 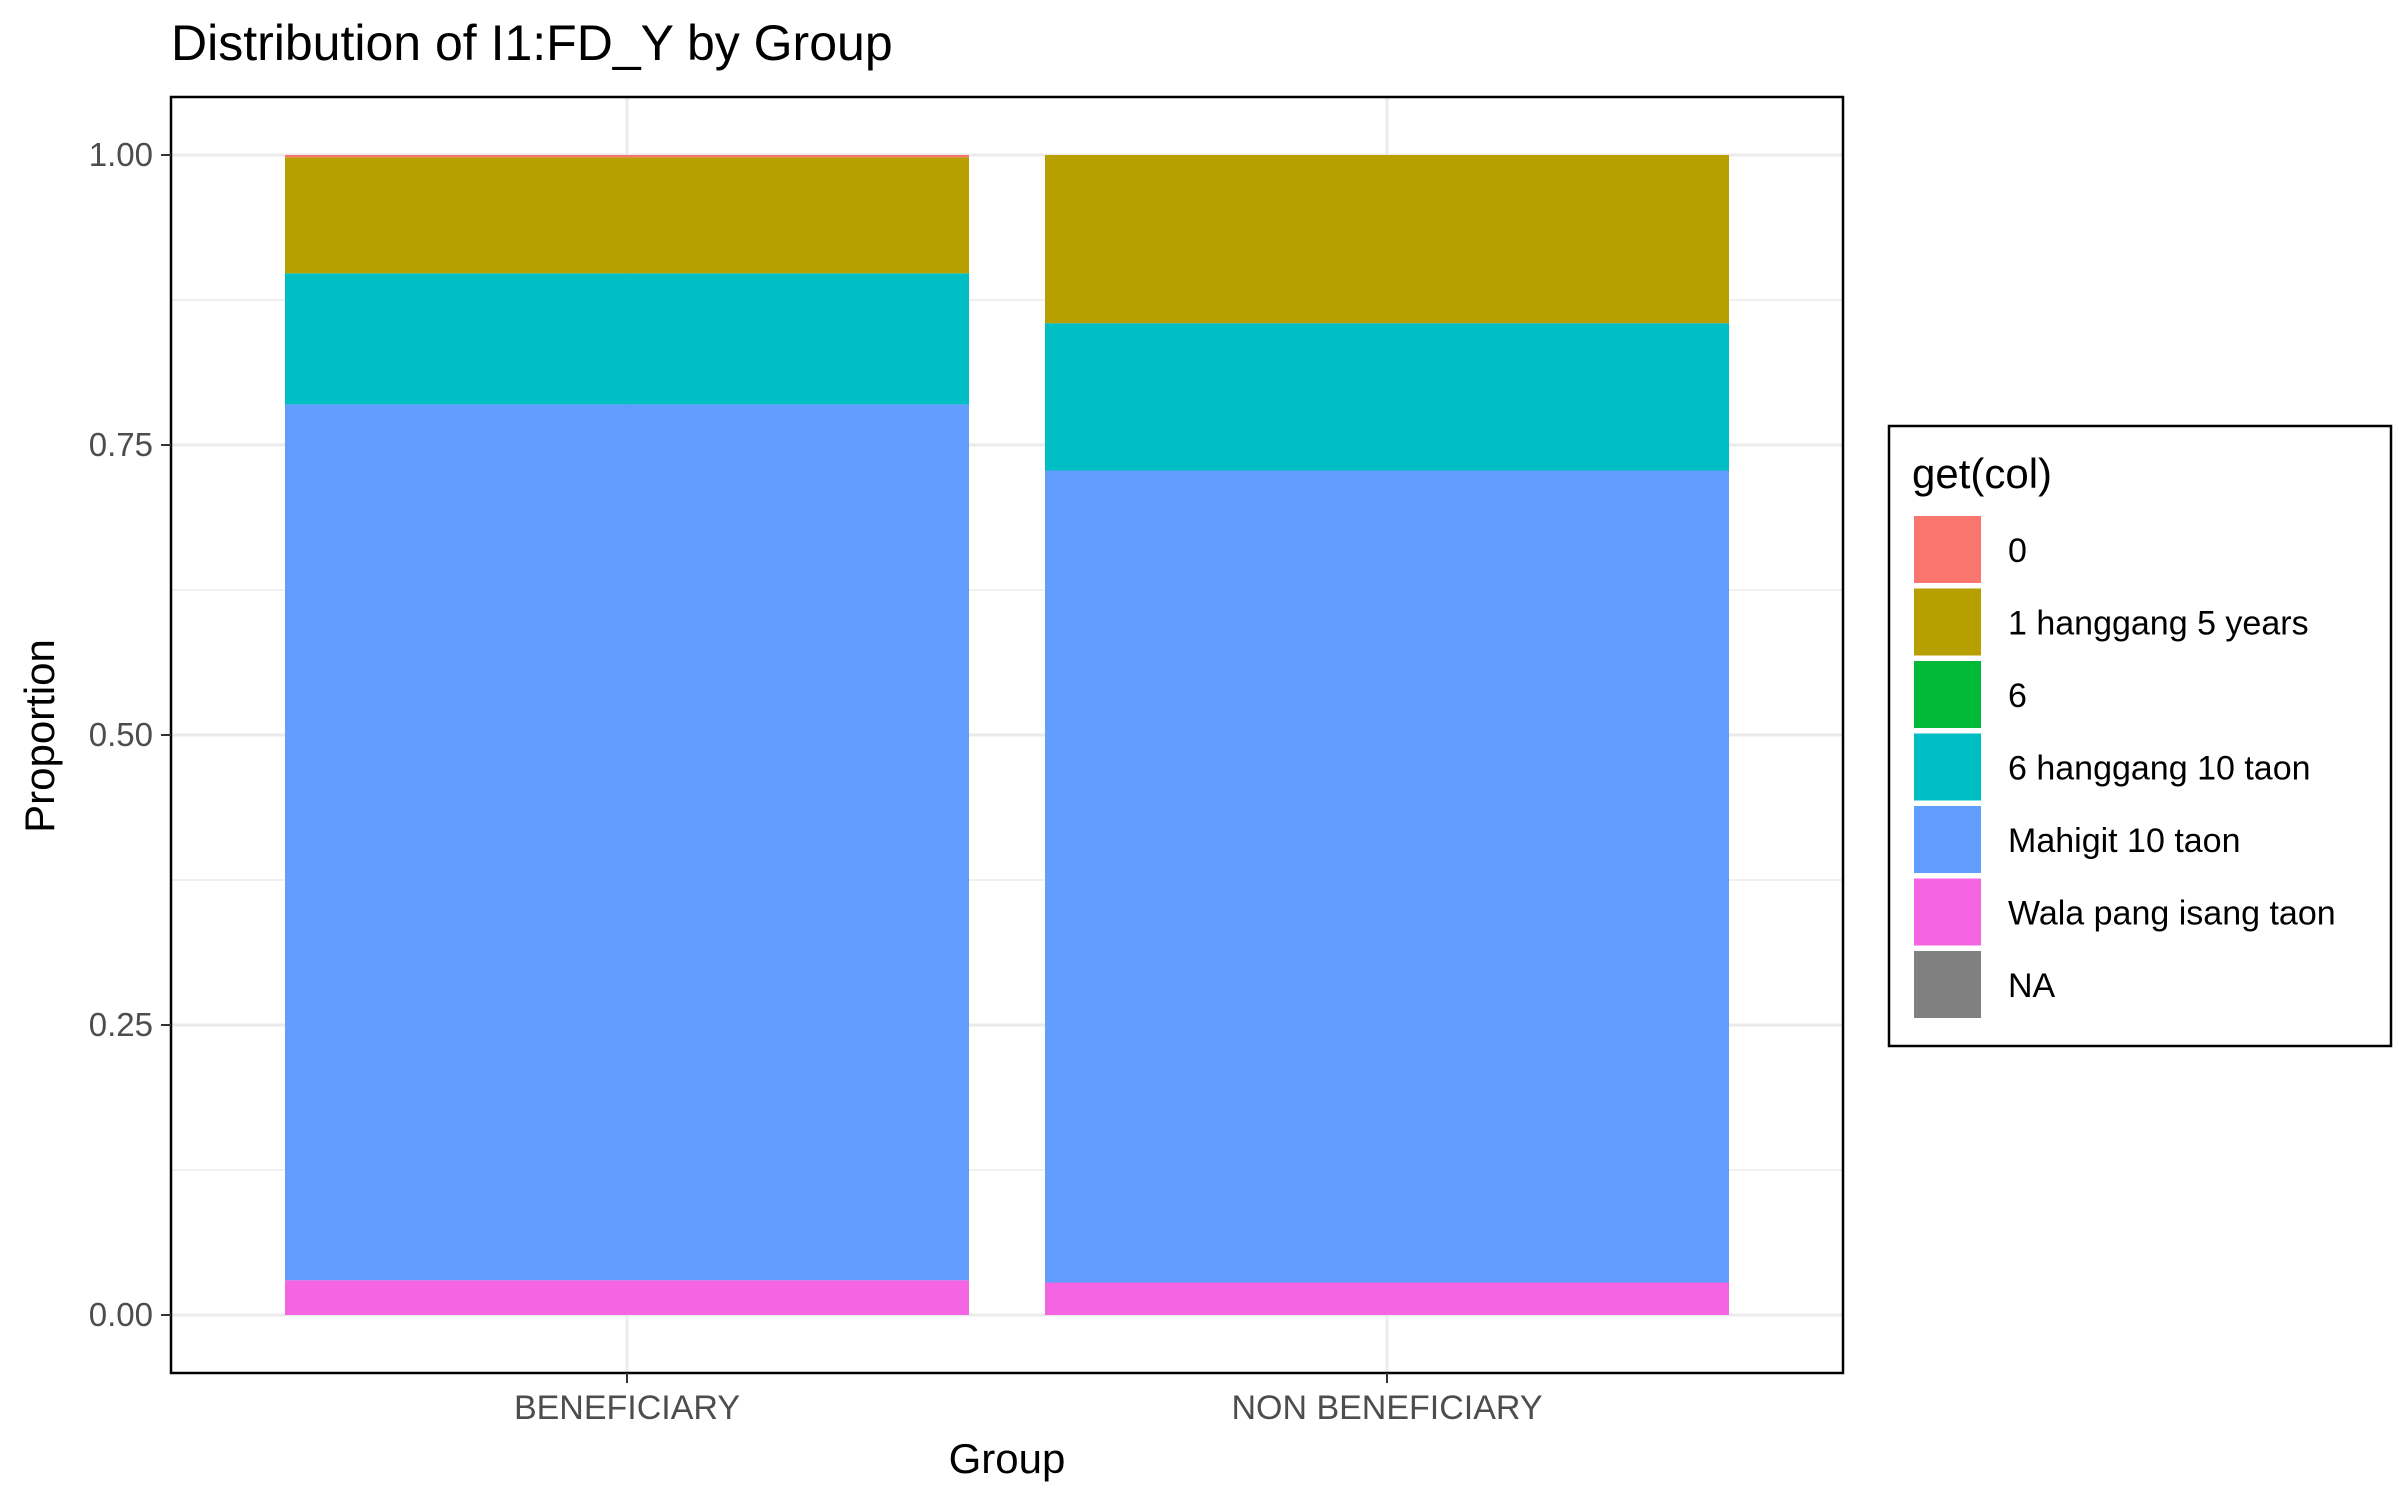 What do you see at coordinates (1985, 984) in the screenshot?
I see `legend-item: NA` at bounding box center [1985, 984].